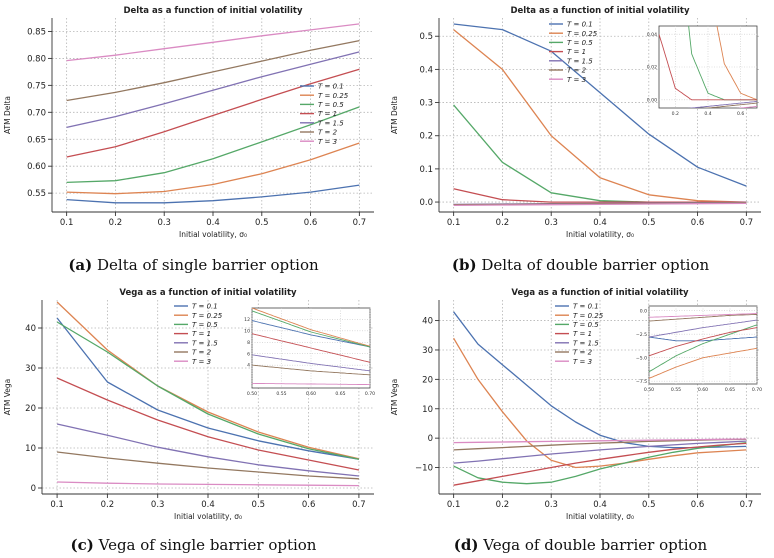 This screenshot has width=774, height=558. Describe the element at coordinates (247, 320) in the screenshot. I see `inset-y-tick-label: 12` at that location.